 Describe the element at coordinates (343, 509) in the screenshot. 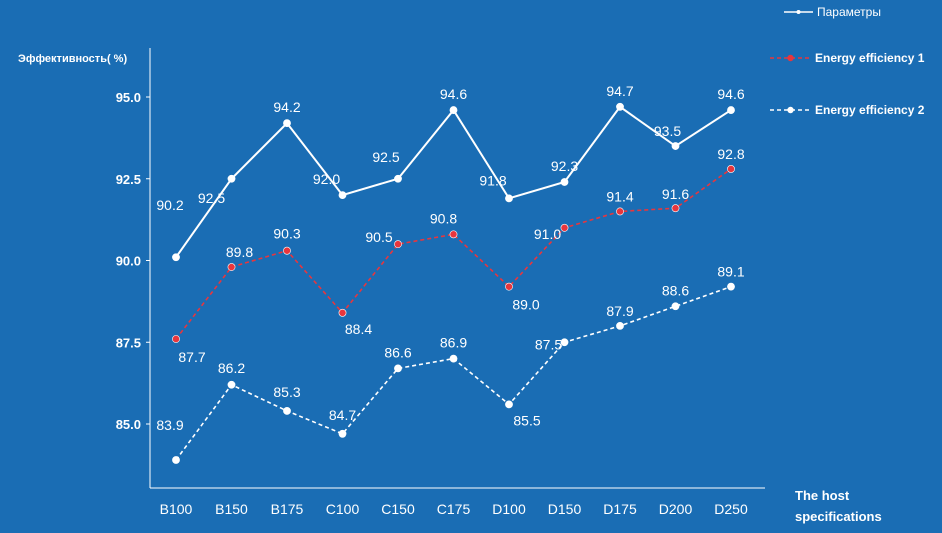

I see `x-tick-label: C100` at that location.